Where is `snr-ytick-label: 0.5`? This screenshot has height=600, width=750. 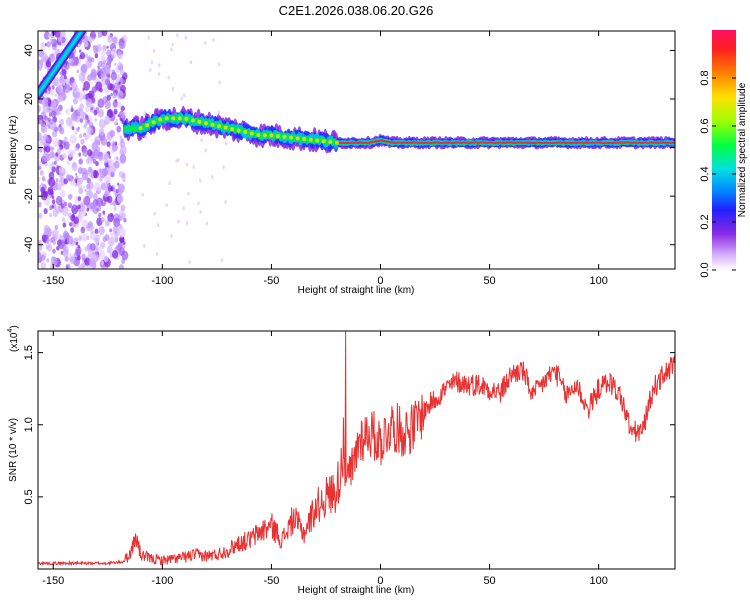 snr-ytick-label: 0.5 is located at coordinates (29, 496).